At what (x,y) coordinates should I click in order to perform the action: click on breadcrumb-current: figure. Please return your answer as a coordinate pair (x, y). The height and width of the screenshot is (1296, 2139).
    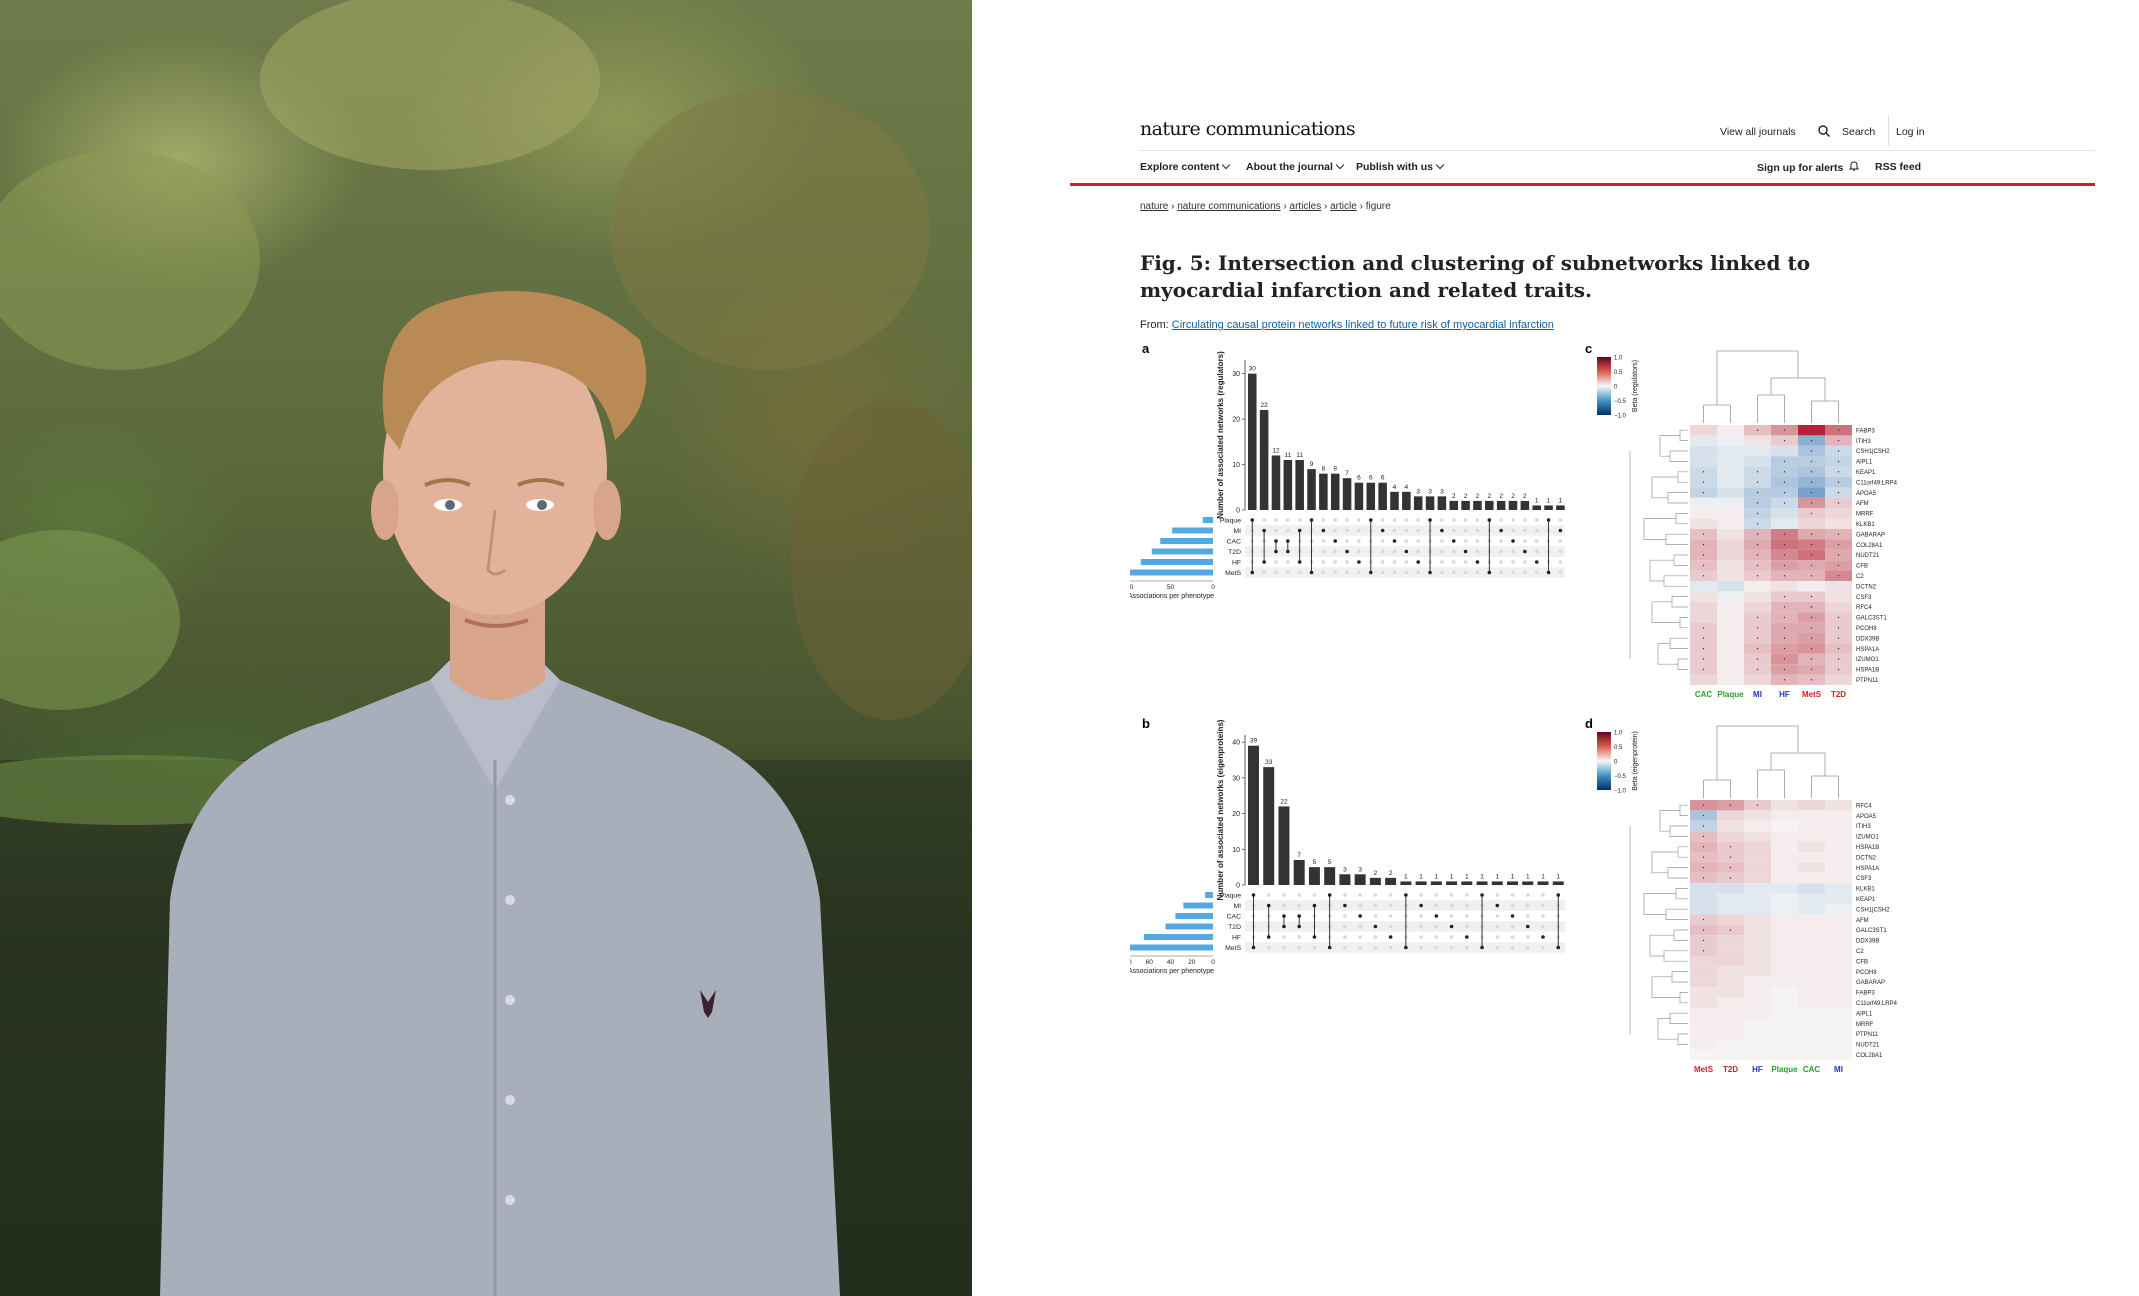
    Looking at the image, I should click on (1378, 206).